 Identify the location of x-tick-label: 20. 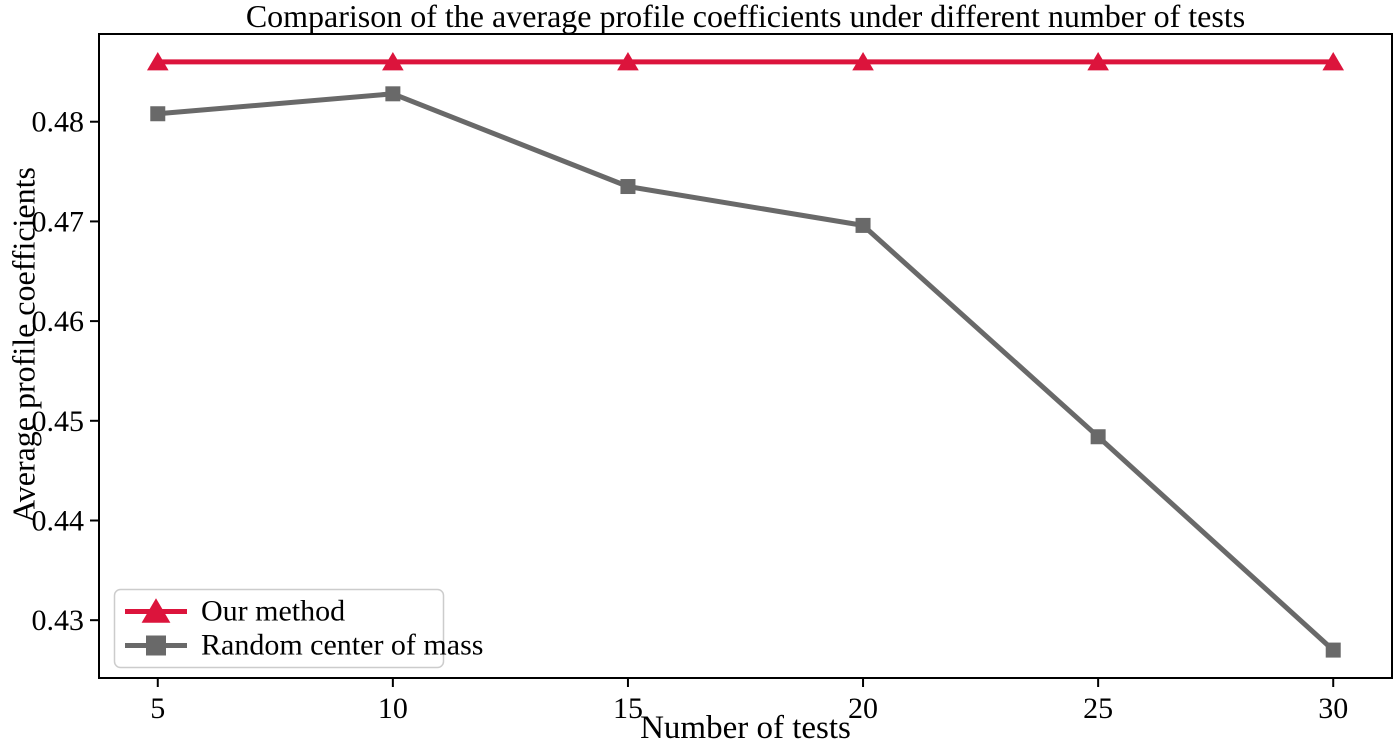
(863, 708).